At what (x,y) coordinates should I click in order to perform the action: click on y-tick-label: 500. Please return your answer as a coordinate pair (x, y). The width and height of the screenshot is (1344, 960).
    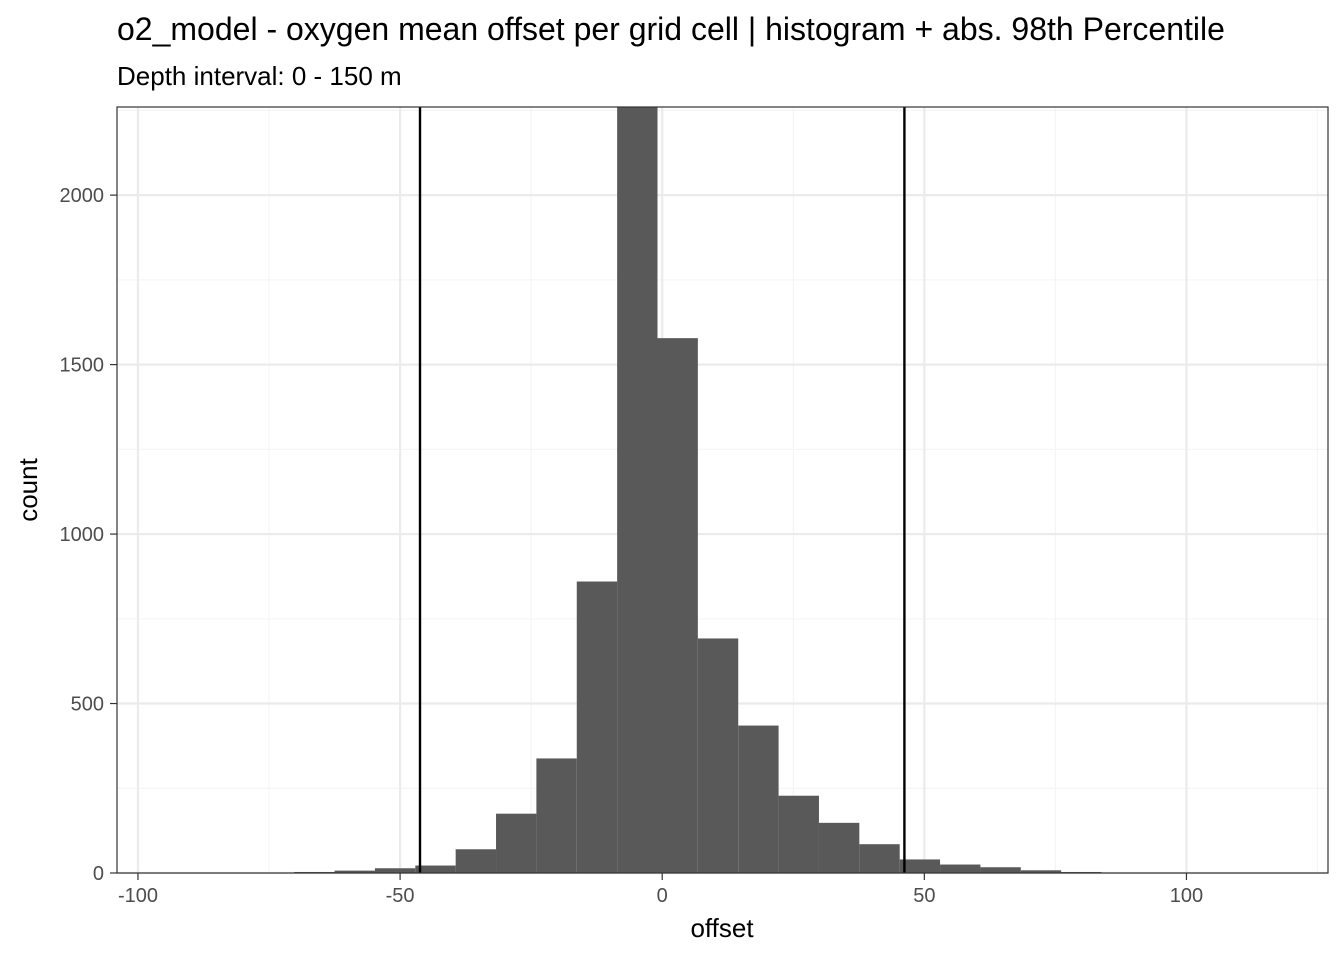
    Looking at the image, I should click on (87, 705).